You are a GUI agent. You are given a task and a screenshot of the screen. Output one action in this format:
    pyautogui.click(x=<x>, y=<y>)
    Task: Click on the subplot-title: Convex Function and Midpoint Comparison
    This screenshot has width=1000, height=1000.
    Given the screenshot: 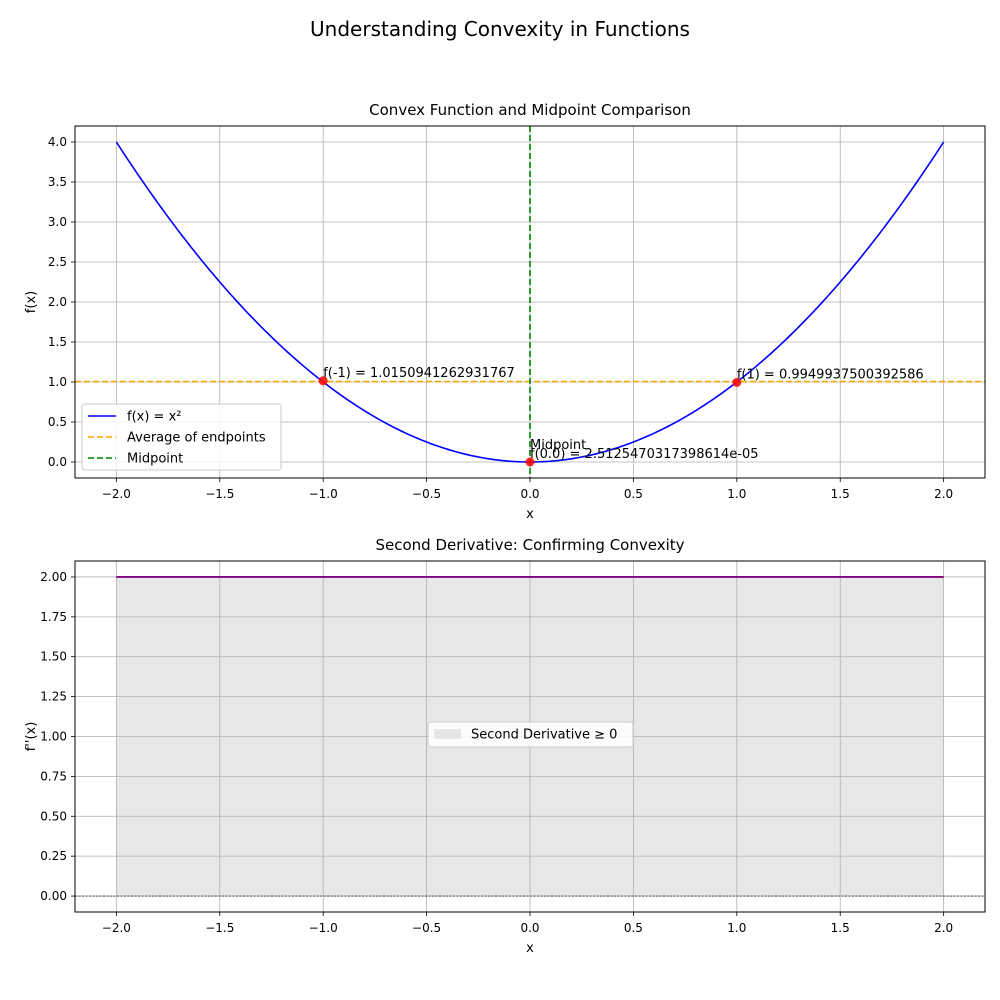 What is the action you would take?
    pyautogui.click(x=530, y=110)
    